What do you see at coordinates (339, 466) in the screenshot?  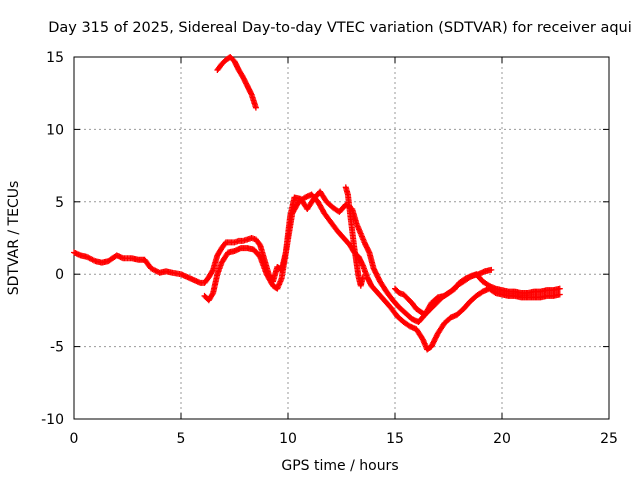 I see `x-axis-label: GPS time / hours` at bounding box center [339, 466].